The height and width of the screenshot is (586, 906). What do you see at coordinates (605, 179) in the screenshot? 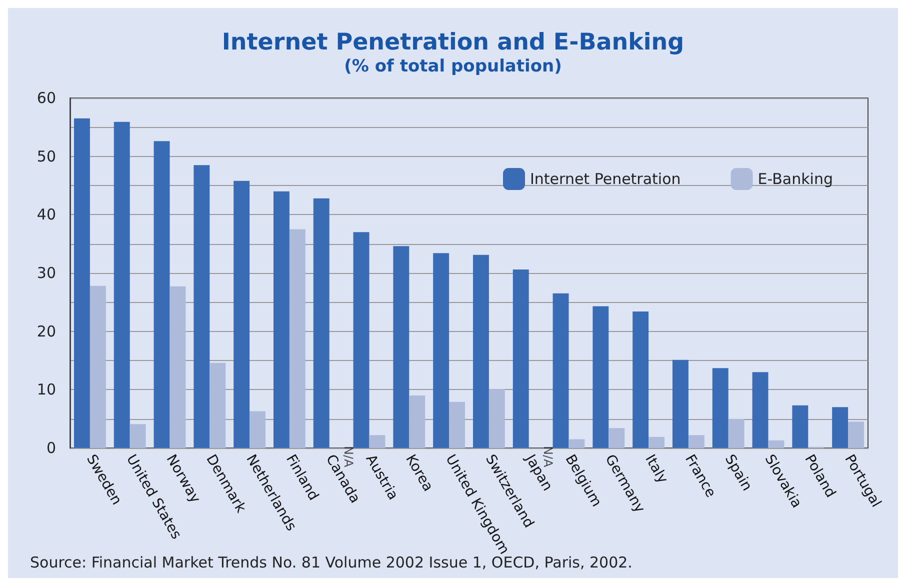
I see `legend-label: Internet Penetration` at bounding box center [605, 179].